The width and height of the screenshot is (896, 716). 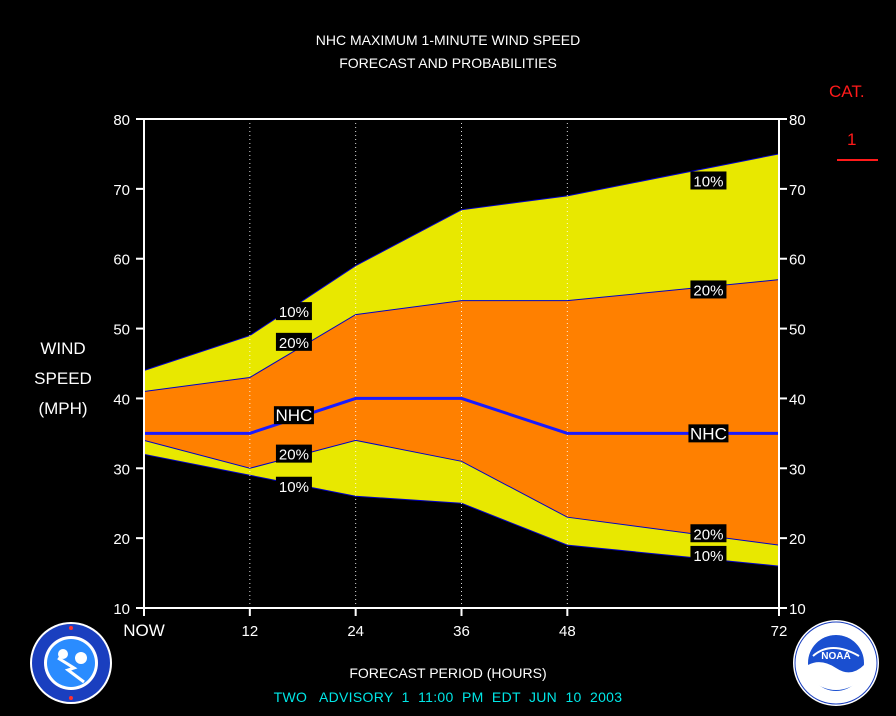 I want to click on y-tick-label-left: 30, so click(x=121, y=469).